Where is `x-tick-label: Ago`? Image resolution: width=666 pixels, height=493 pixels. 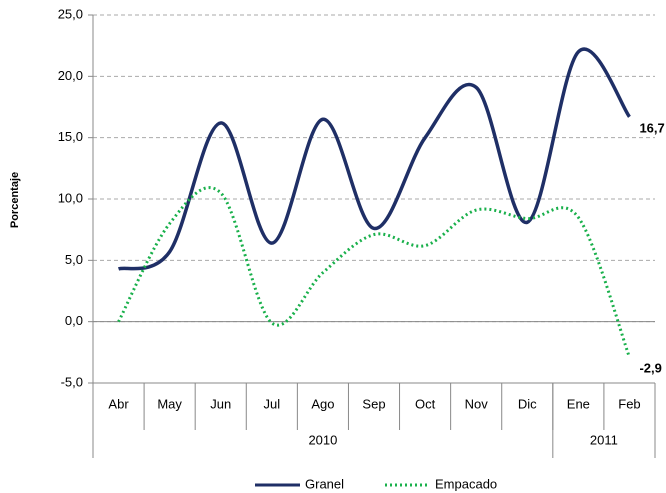
x-tick-label: Ago is located at coordinates (322, 403).